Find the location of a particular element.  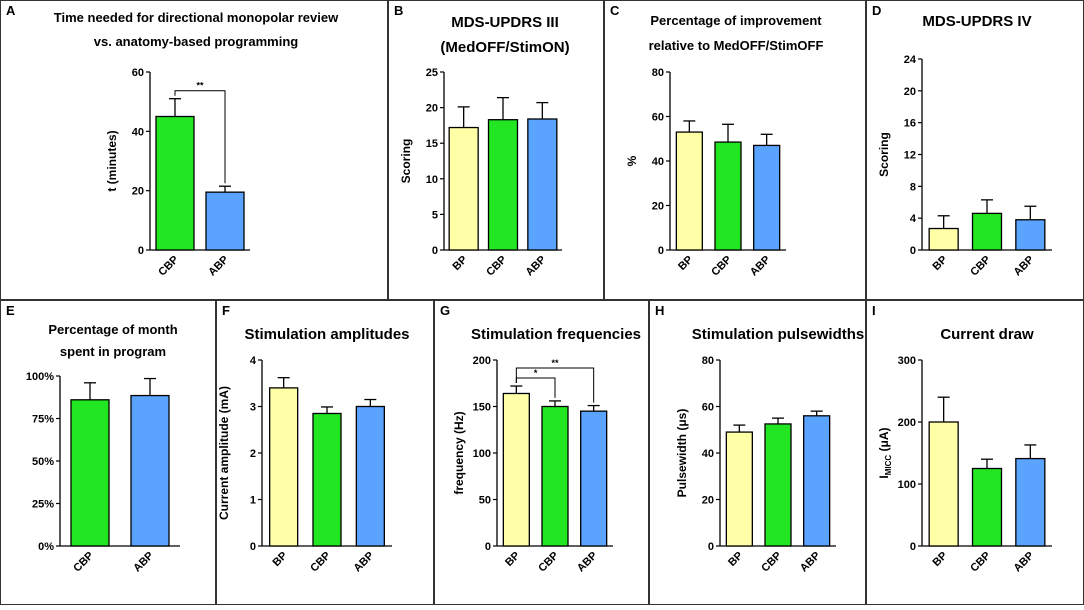

y-tick-label: 5 is located at coordinates (435, 215).